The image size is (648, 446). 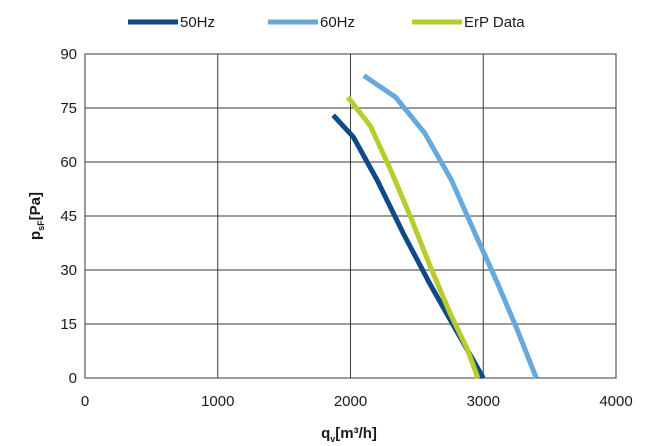 I want to click on y-tick-label: 45, so click(x=68, y=216).